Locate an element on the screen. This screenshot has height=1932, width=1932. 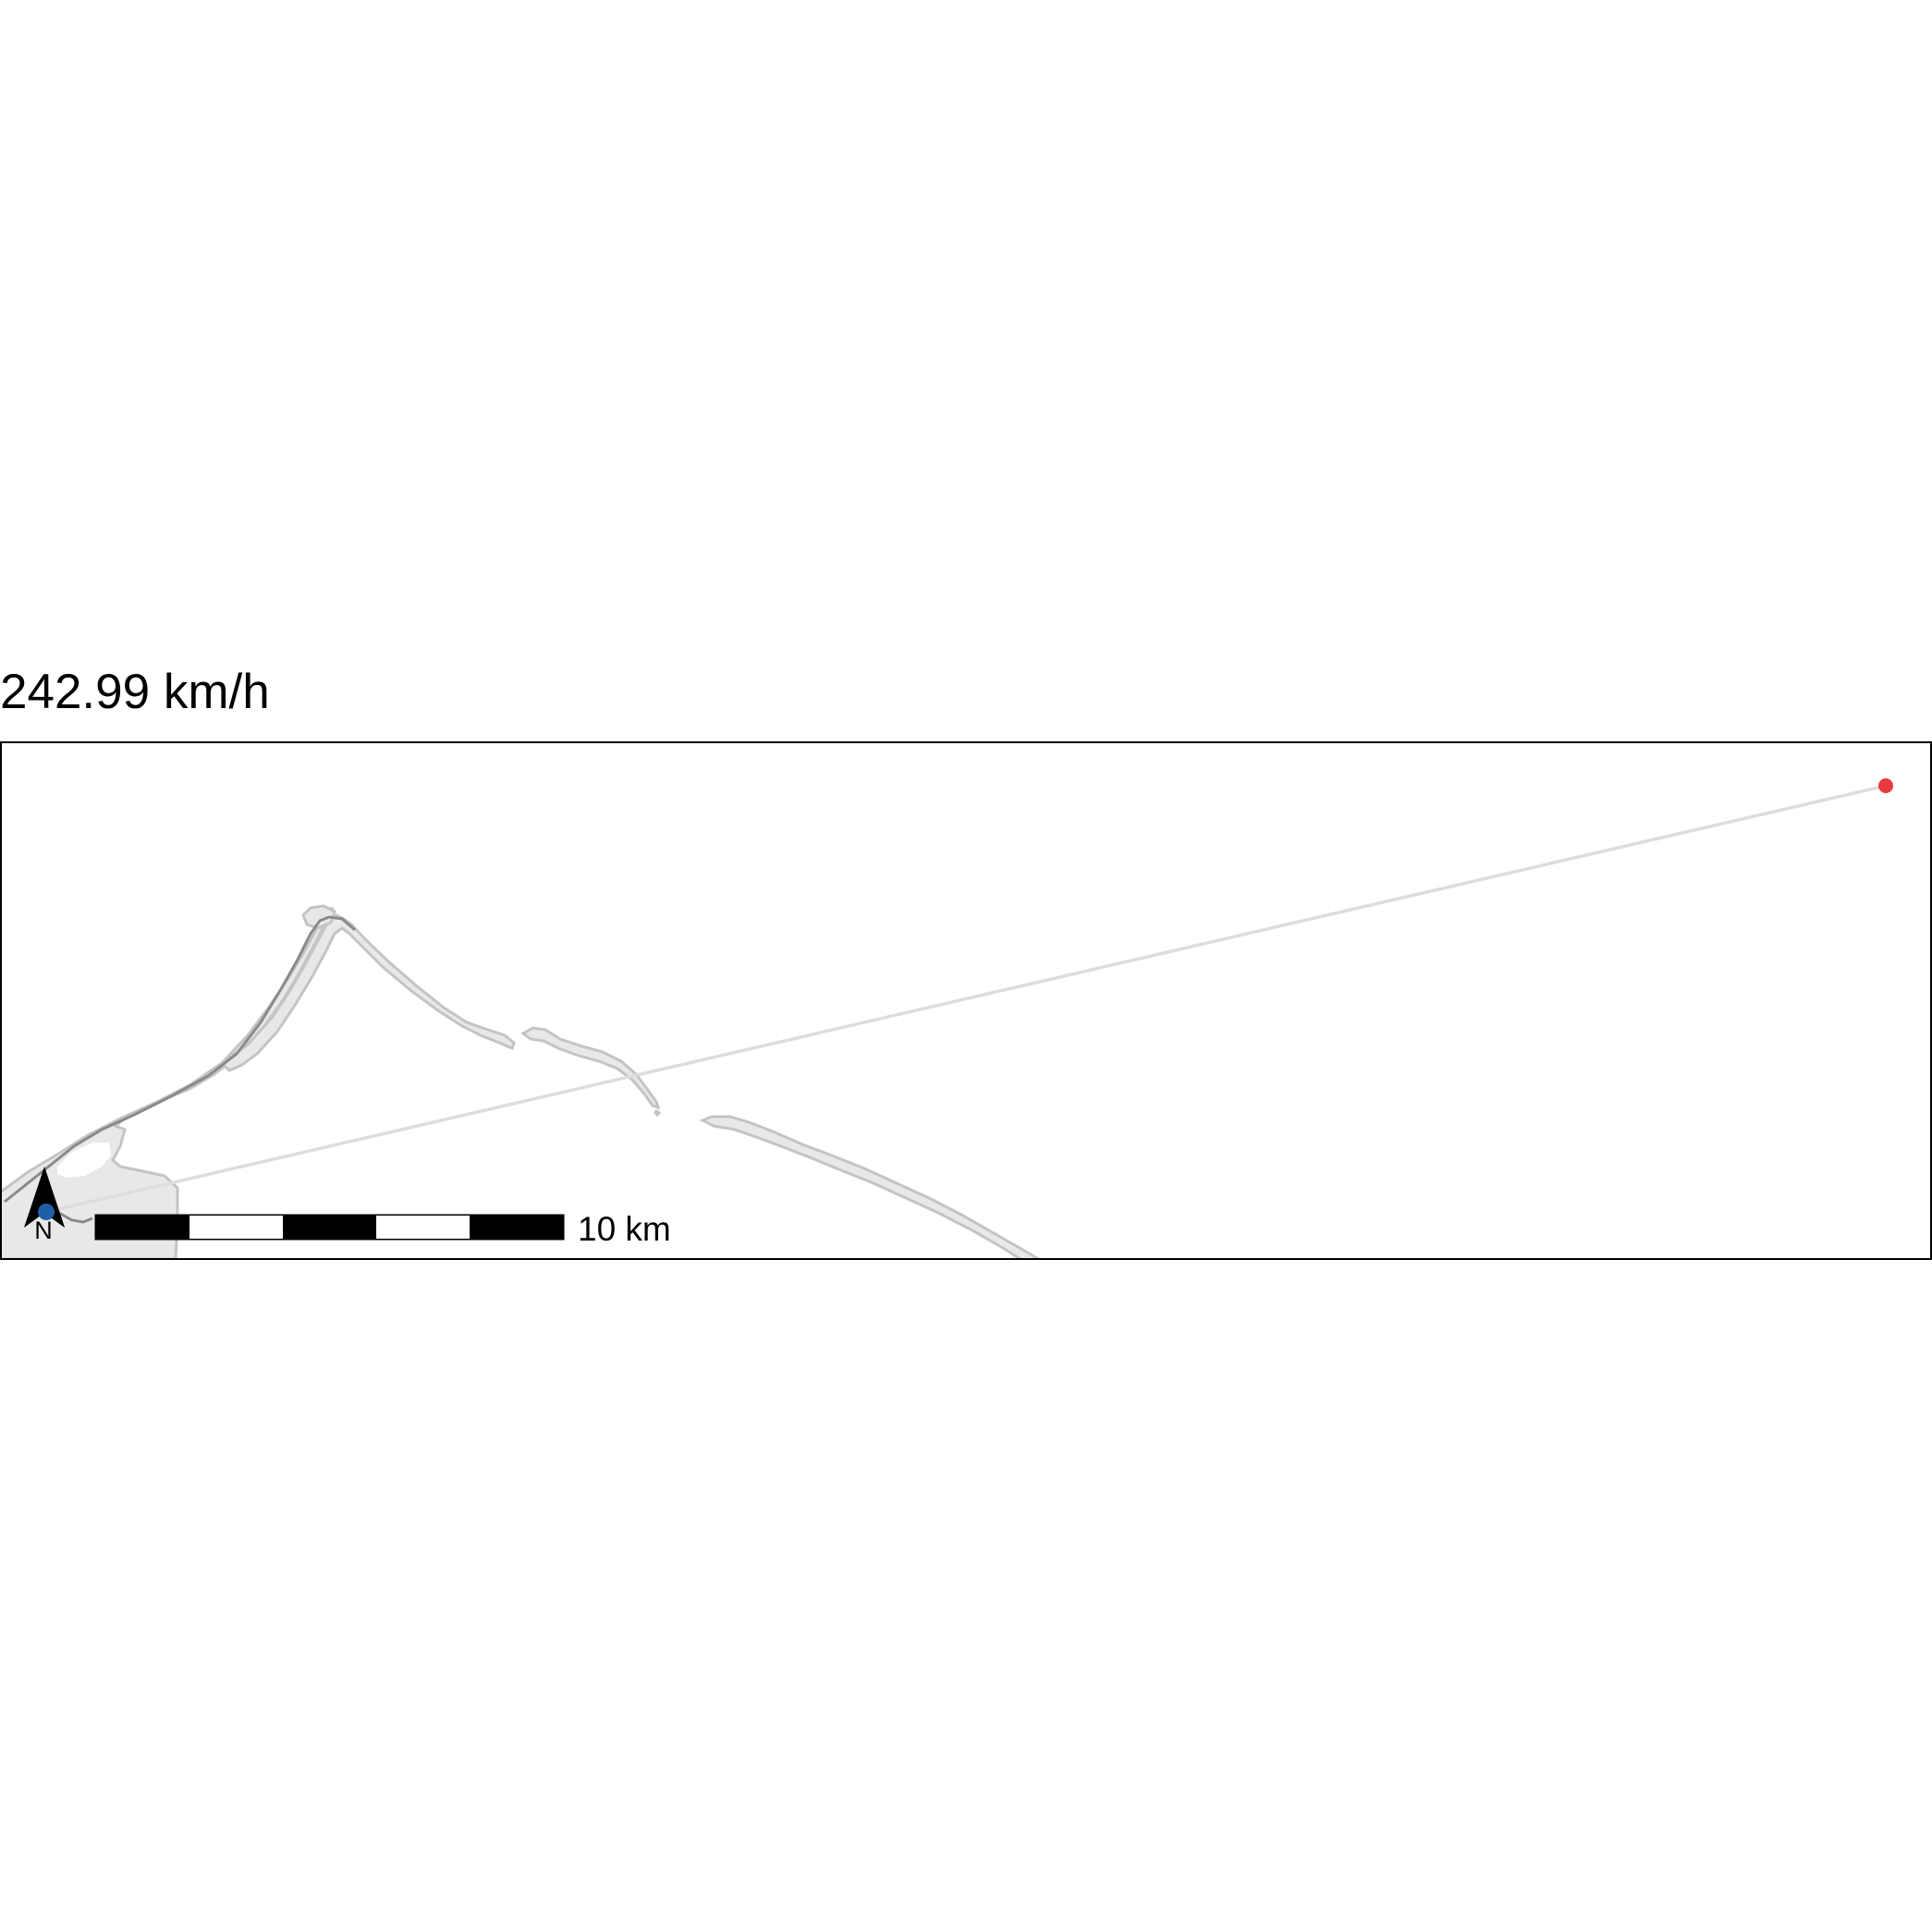
north-arrow: N is located at coordinates (44, 1205).